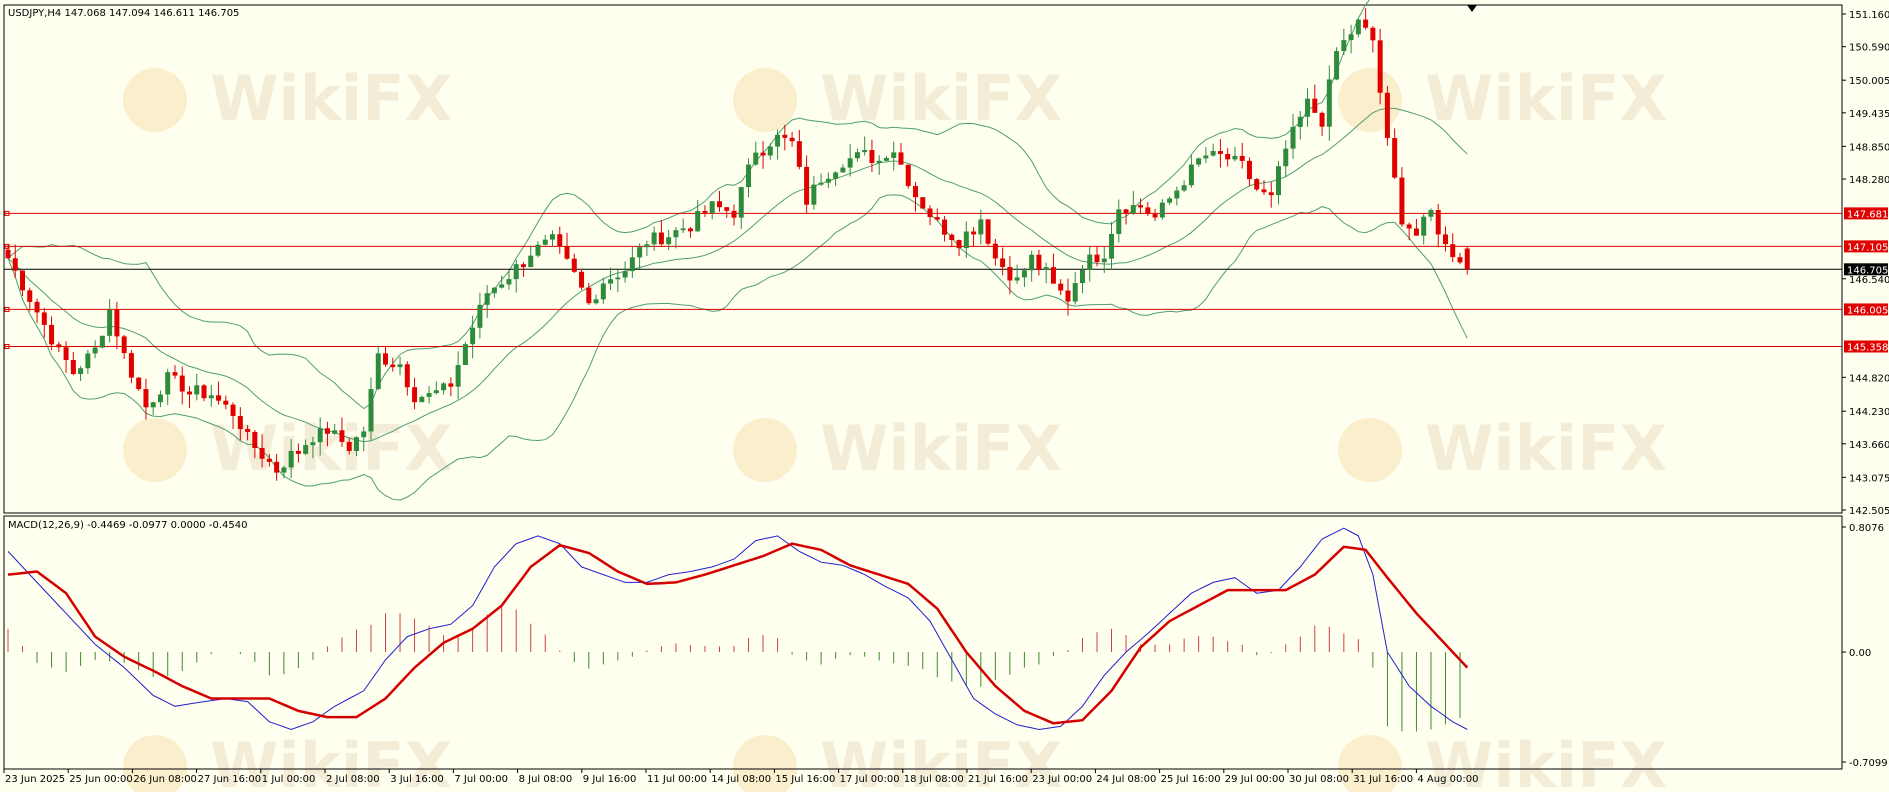  Describe the element at coordinates (353, 779) in the screenshot. I see `time-axis-label: 2 Jul 08:00` at that location.